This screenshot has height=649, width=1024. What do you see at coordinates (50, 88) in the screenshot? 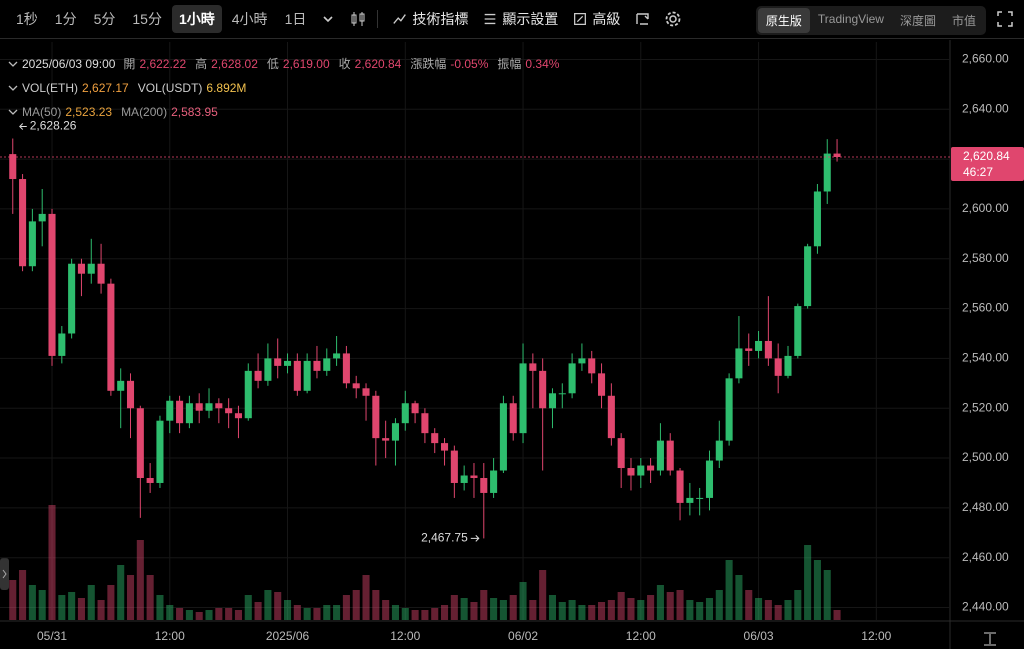
I see `field-label: VOL(ETH)` at bounding box center [50, 88].